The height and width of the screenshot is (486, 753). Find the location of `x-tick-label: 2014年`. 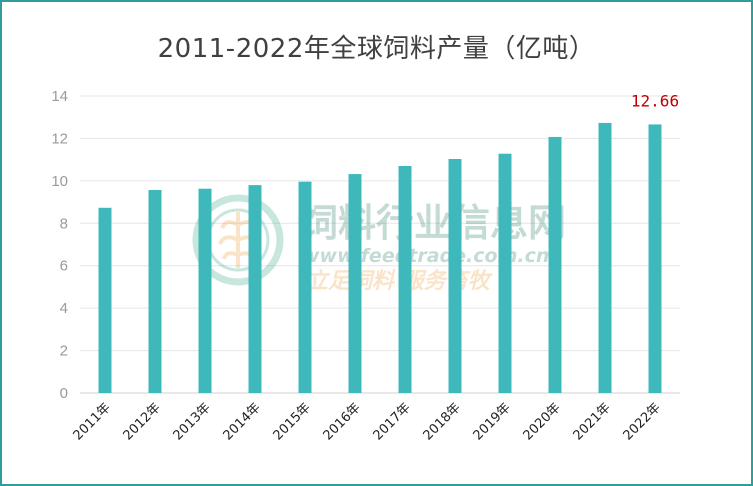

x-tick-label: 2014年 is located at coordinates (242, 421).